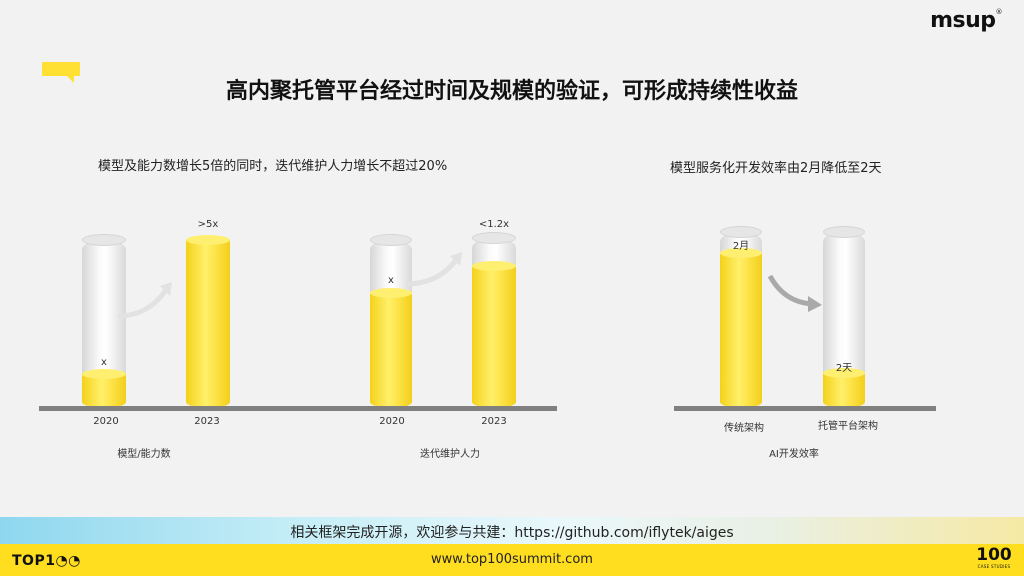 The width and height of the screenshot is (1024, 576). I want to click on bar-label: >5x, so click(208, 224).